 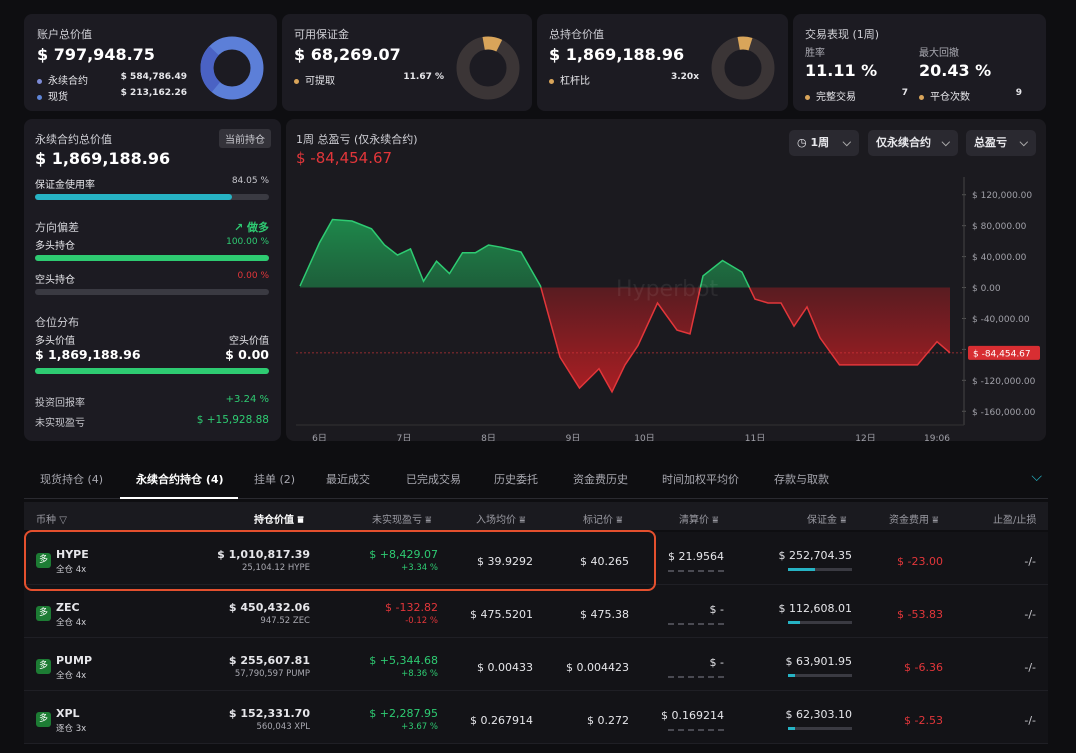 What do you see at coordinates (501, 614) in the screenshot?
I see `entry-price: $ 475.5201` at bounding box center [501, 614].